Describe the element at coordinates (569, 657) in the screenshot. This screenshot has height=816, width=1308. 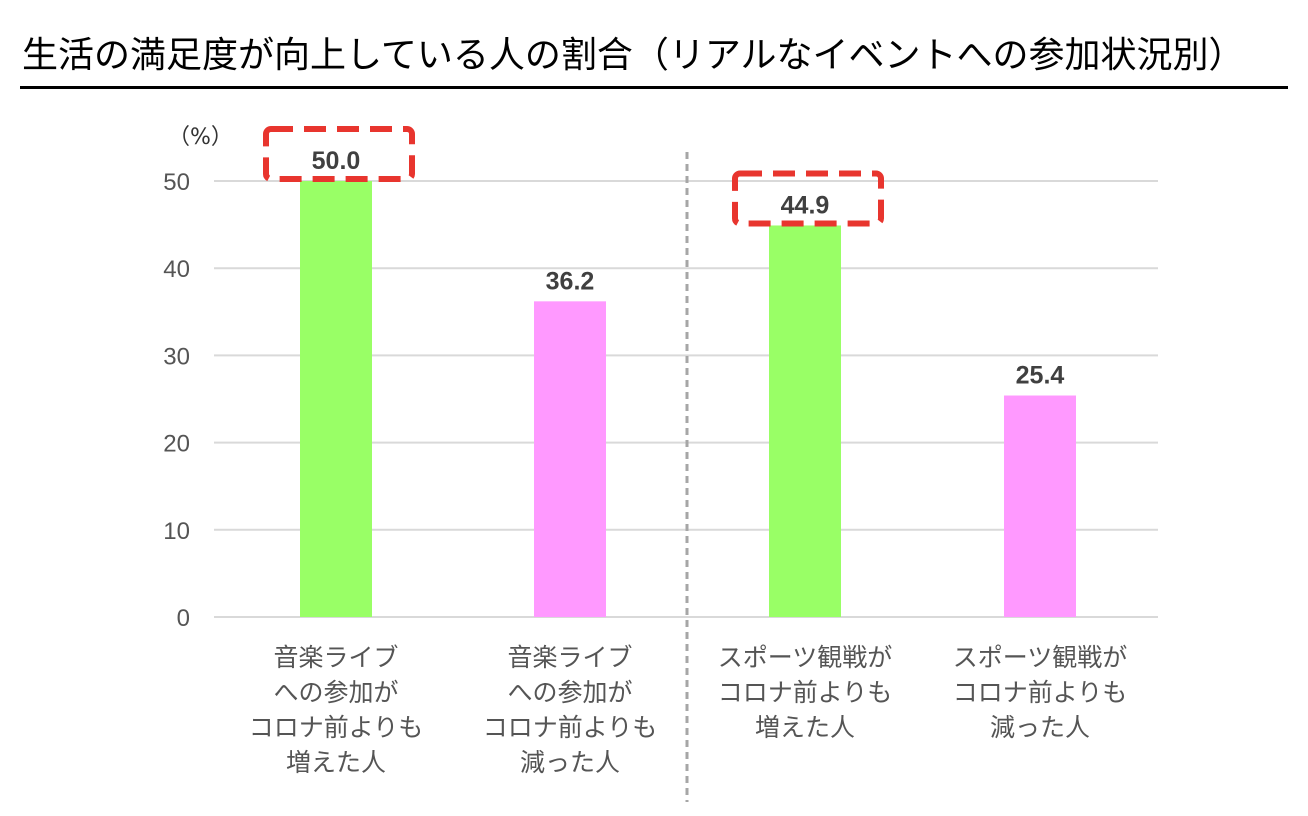
I see `category-label-2-line-1: 音楽ライブ` at that location.